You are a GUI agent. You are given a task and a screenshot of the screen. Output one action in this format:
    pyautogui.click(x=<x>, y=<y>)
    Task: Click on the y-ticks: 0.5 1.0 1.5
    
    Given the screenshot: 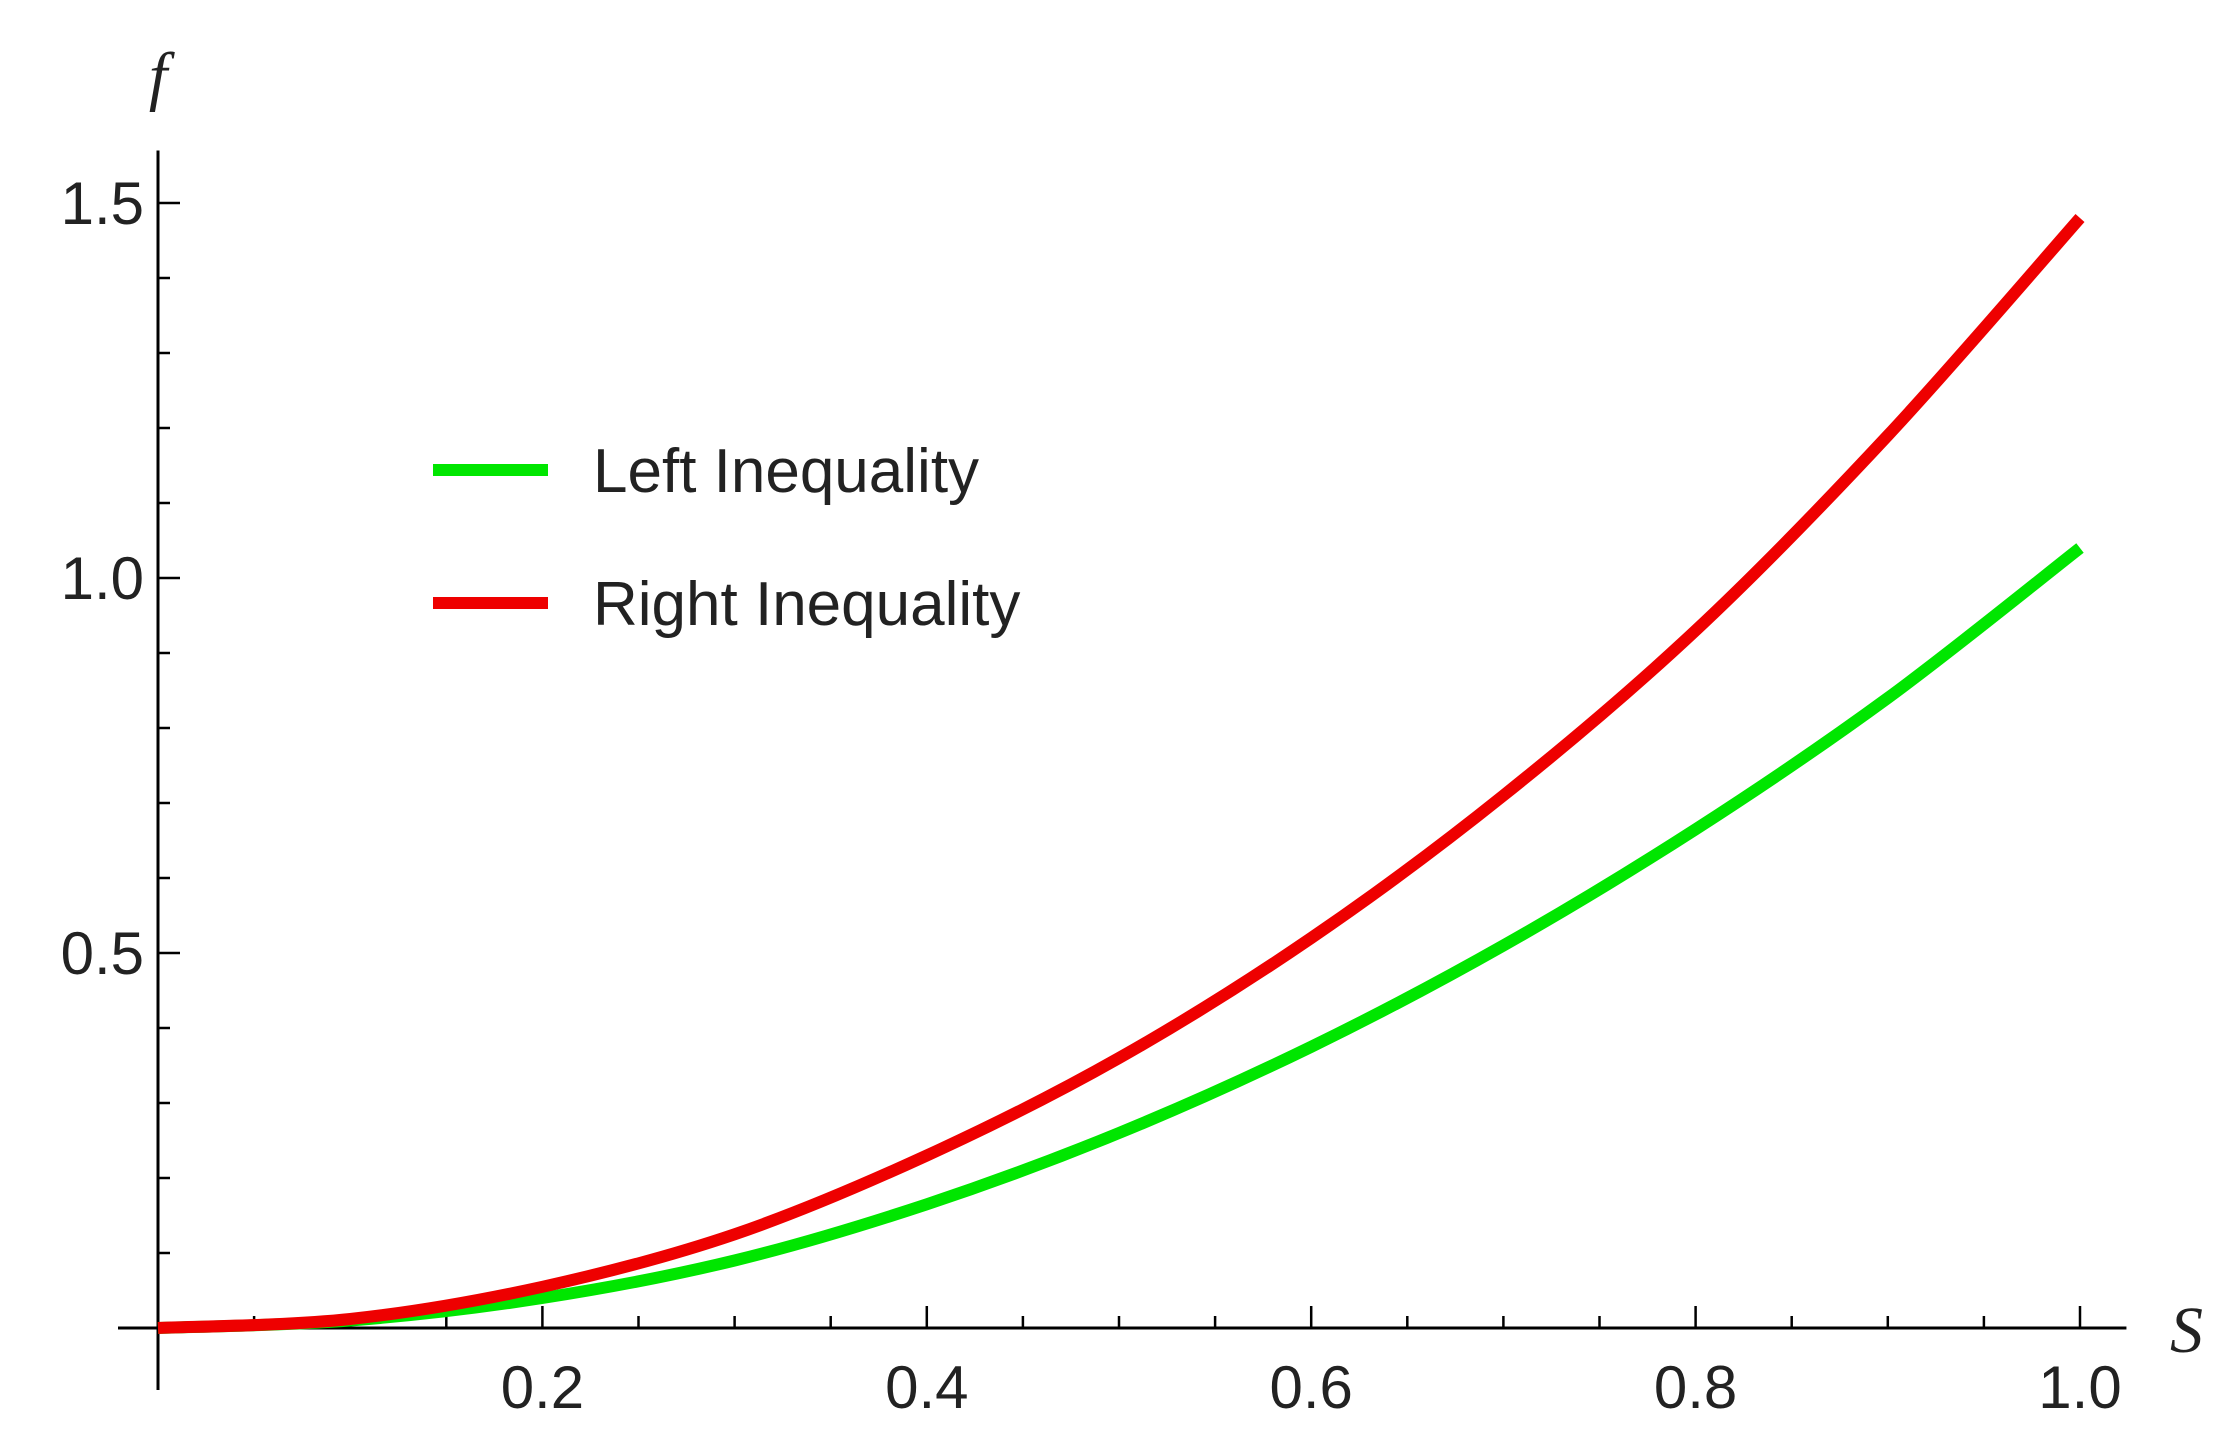 What is the action you would take?
    pyautogui.click(x=120, y=712)
    